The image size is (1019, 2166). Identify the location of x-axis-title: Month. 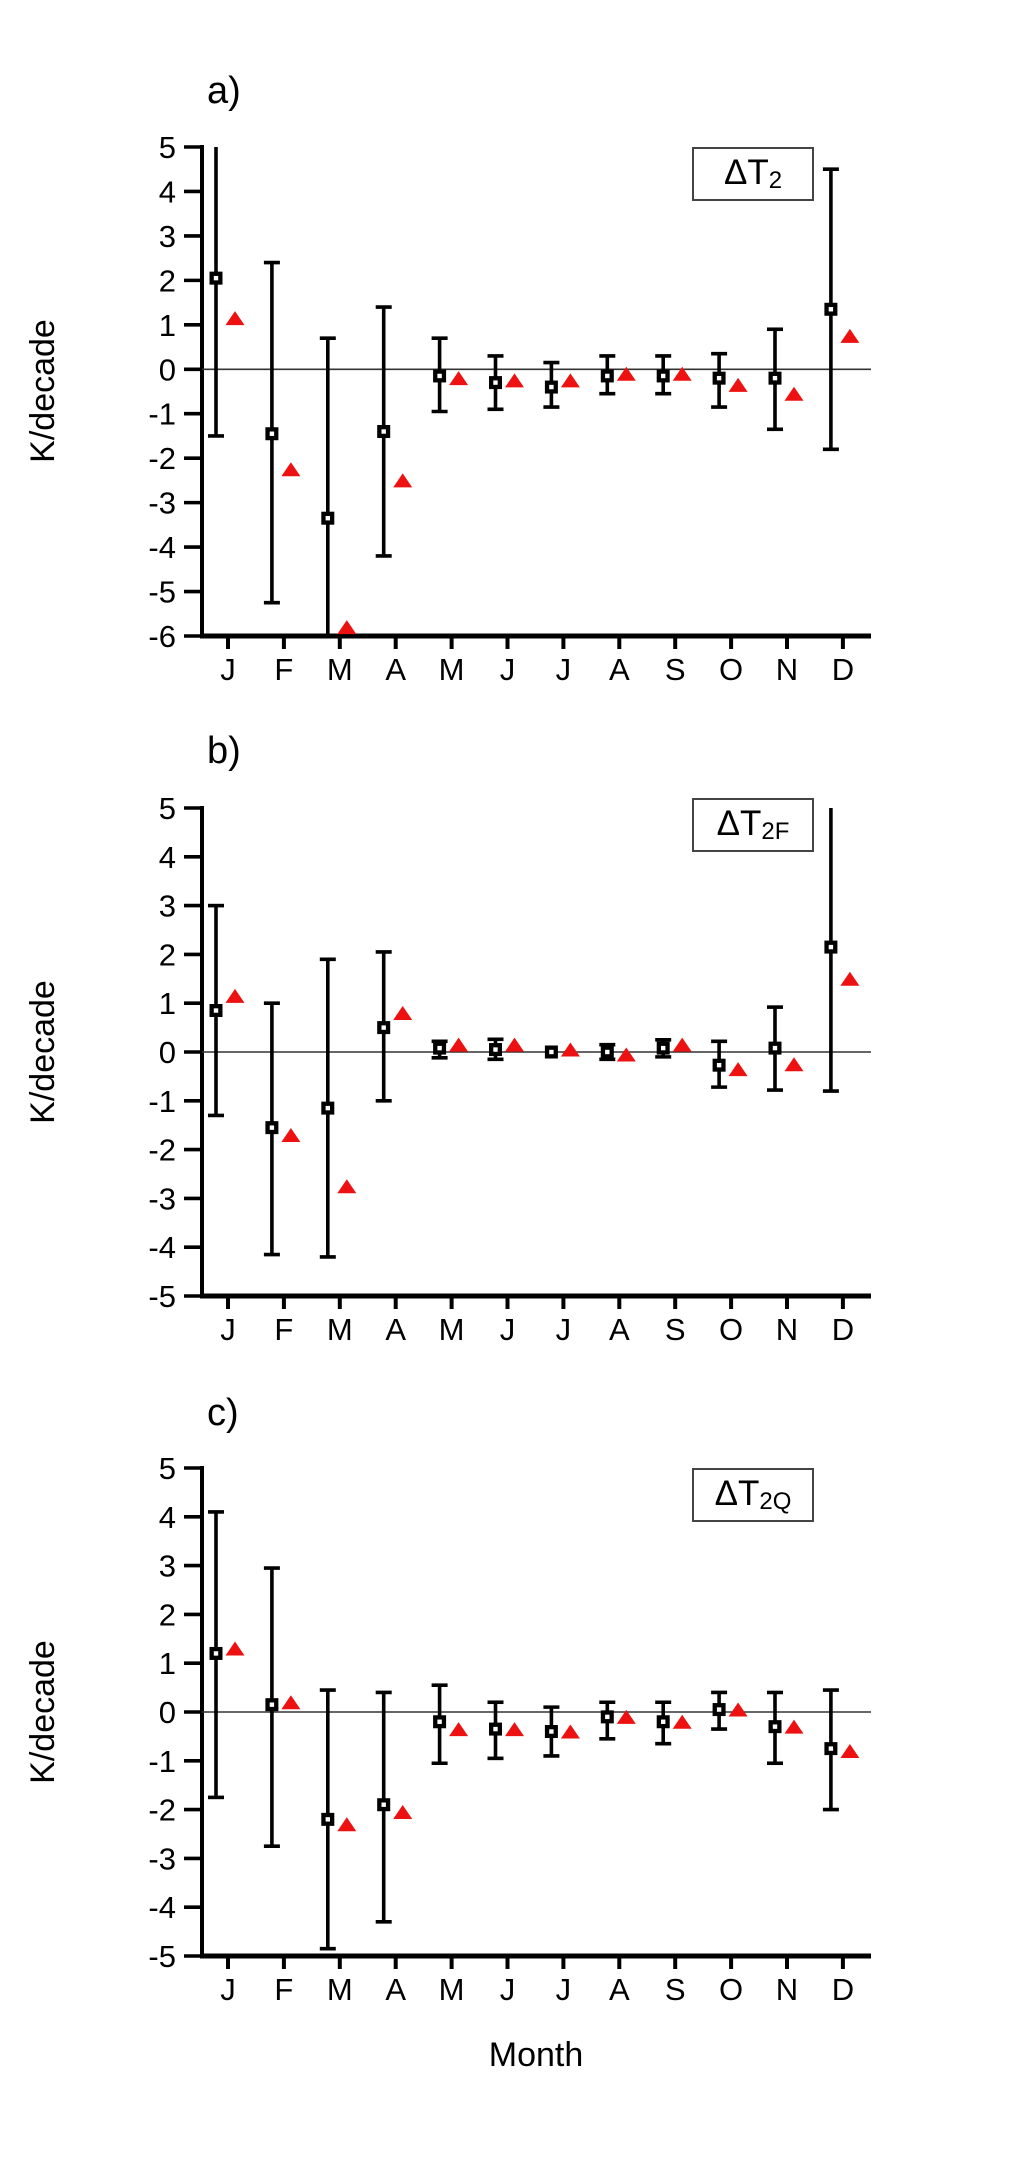
(536, 2055).